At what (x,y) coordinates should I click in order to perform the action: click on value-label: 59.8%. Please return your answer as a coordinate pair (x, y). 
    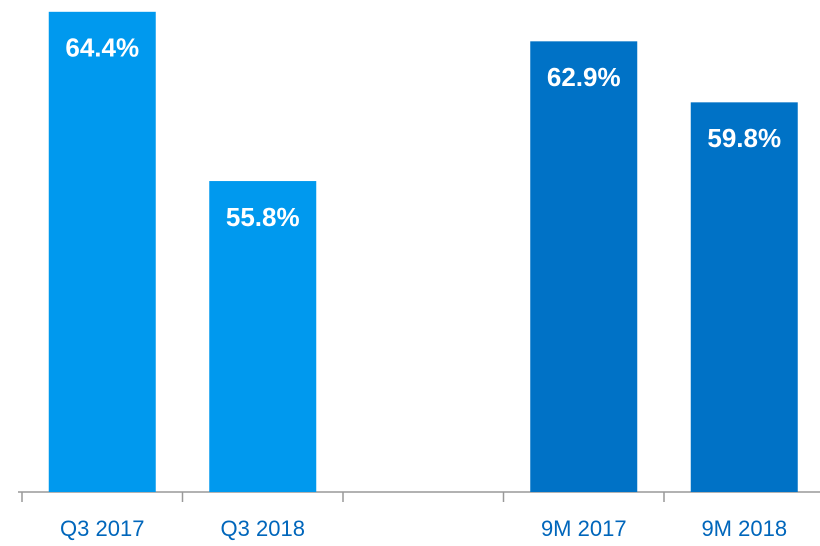
    Looking at the image, I should click on (744, 138).